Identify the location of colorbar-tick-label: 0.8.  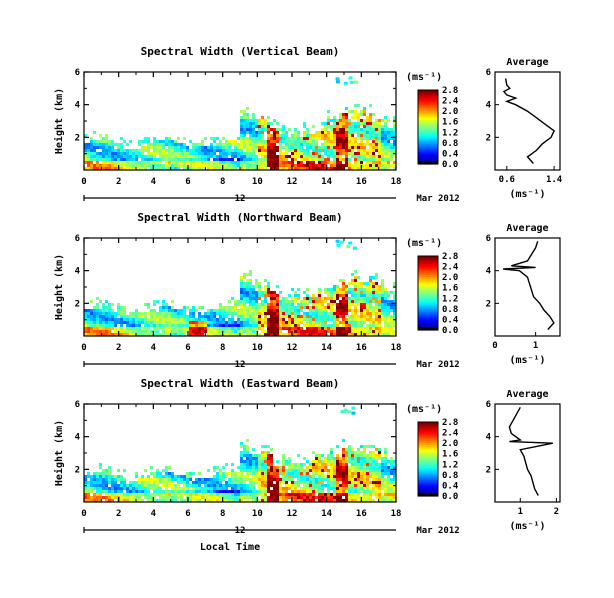
(450, 144).